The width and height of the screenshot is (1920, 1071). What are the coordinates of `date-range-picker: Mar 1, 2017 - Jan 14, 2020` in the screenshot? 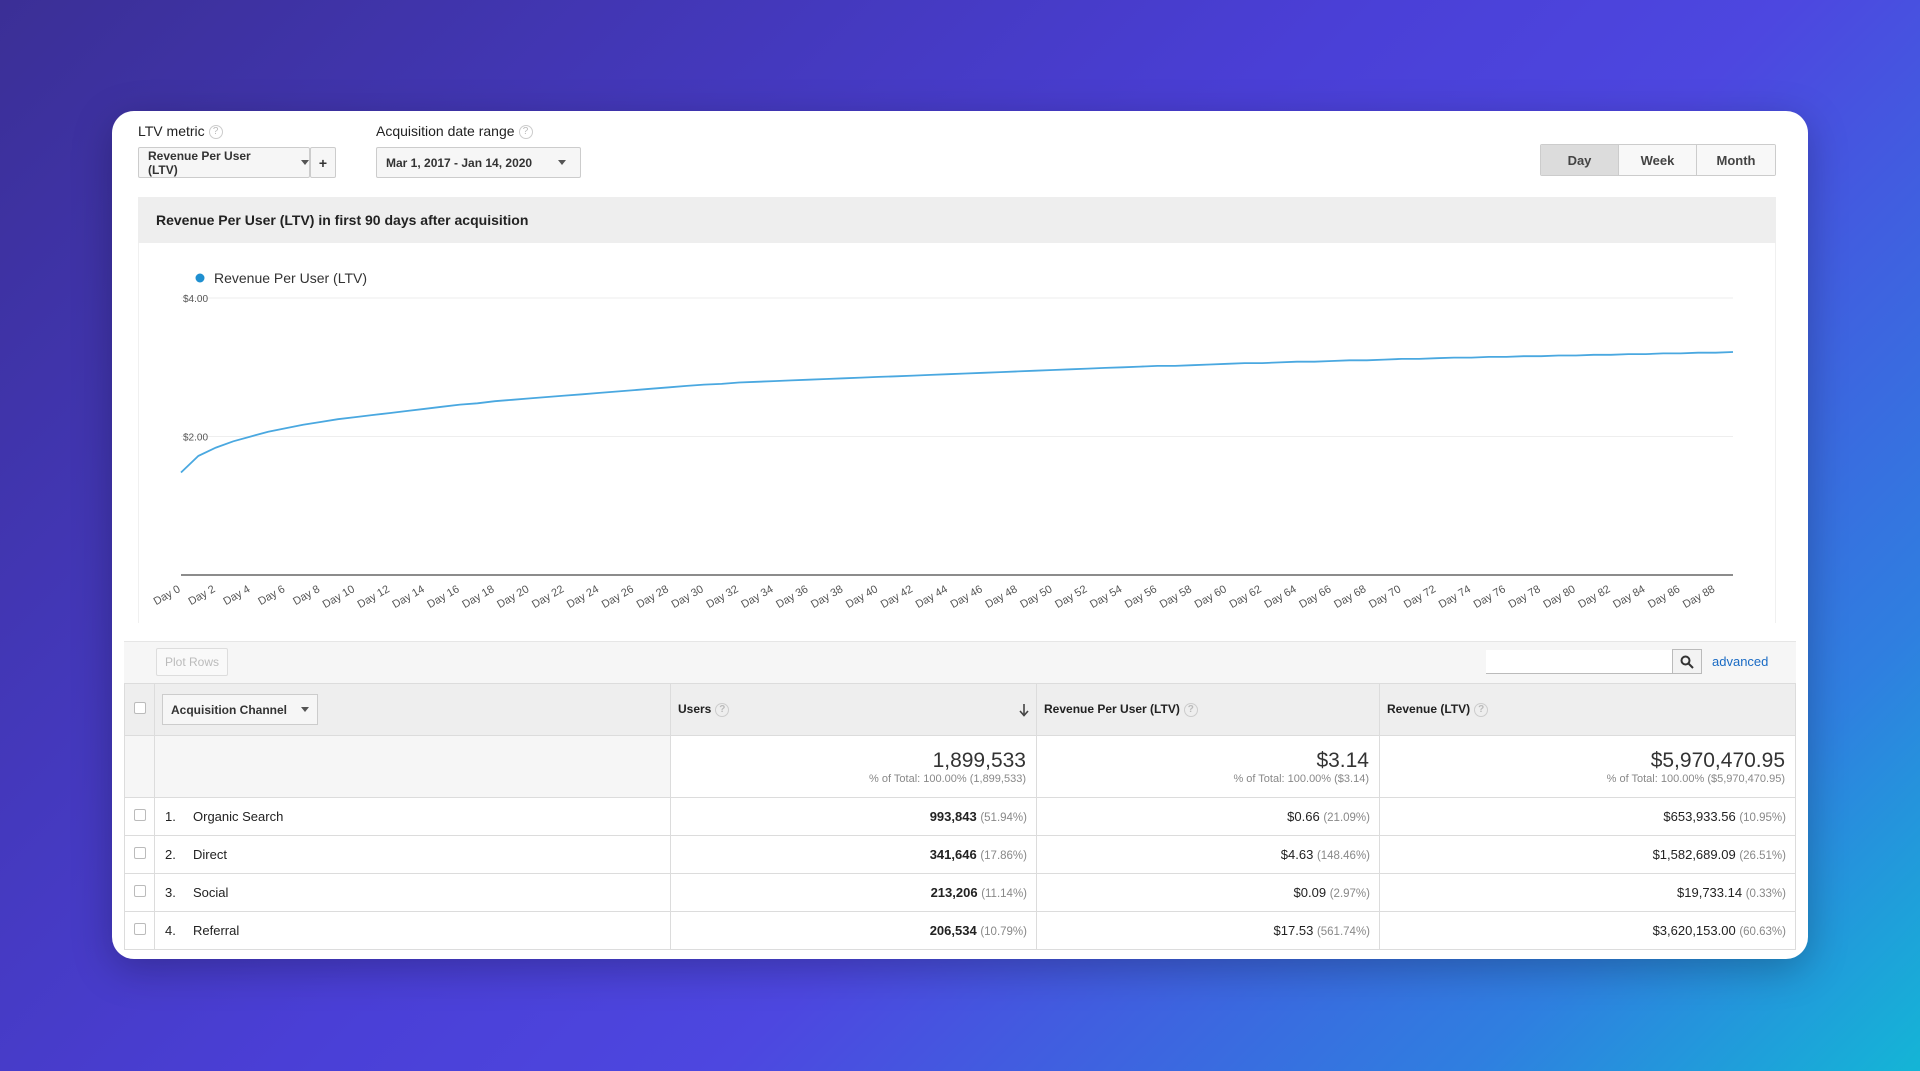 It's located at (478, 162).